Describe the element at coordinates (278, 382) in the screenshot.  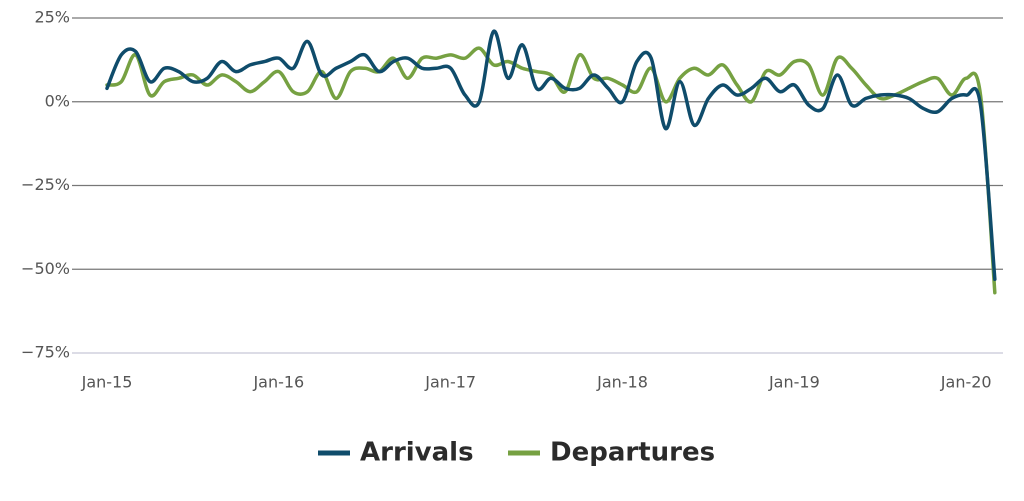
I see `x-tick-label: Jan-16` at that location.